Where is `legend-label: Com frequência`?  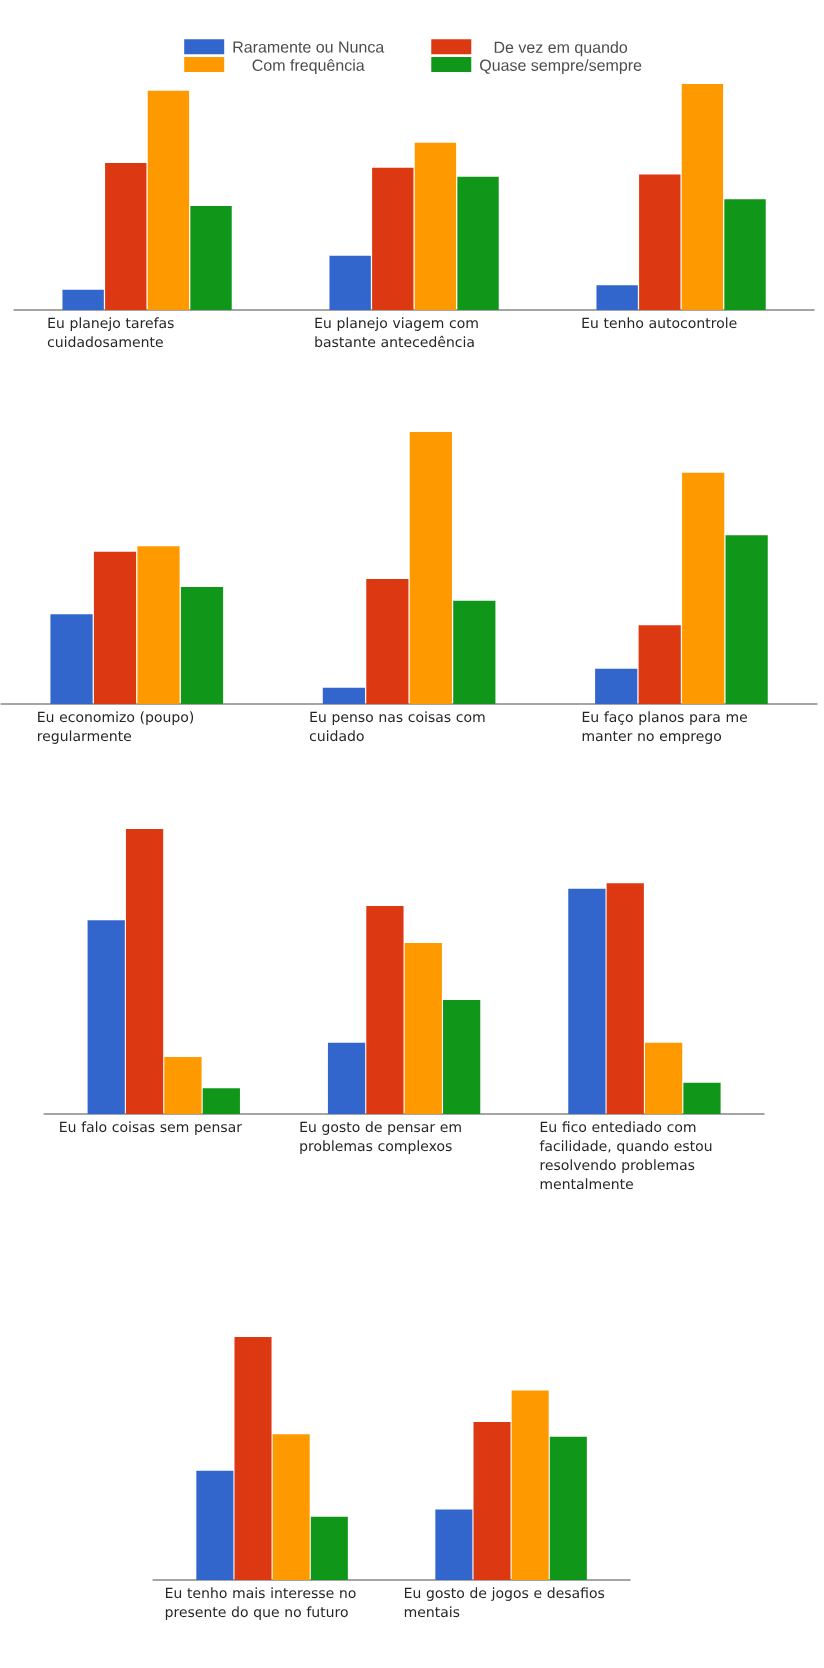 legend-label: Com frequência is located at coordinates (308, 67).